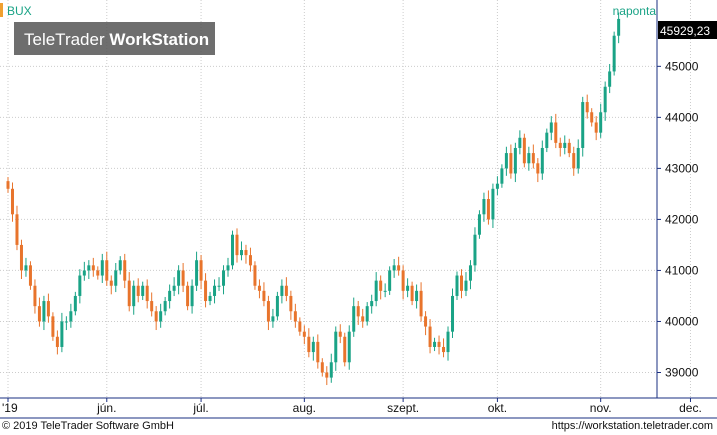  What do you see at coordinates (106, 408) in the screenshot?
I see `x-tick-label: jún.` at bounding box center [106, 408].